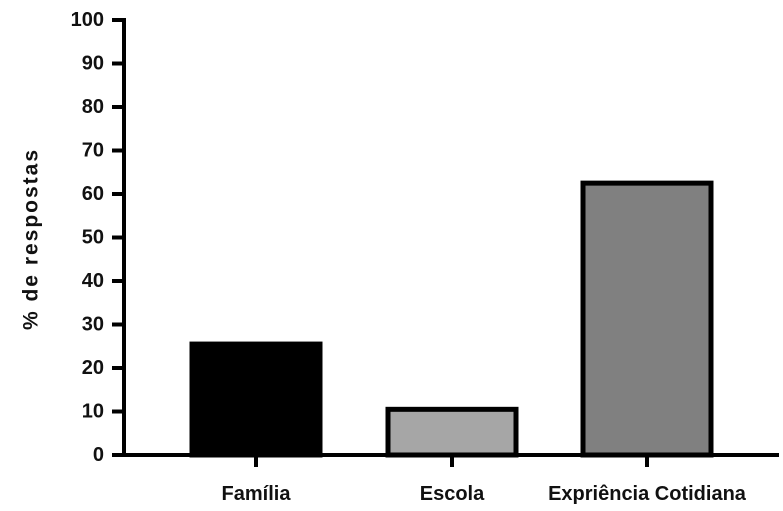  Describe the element at coordinates (31, 239) in the screenshot. I see `y-axis-title: % de respostas` at that location.